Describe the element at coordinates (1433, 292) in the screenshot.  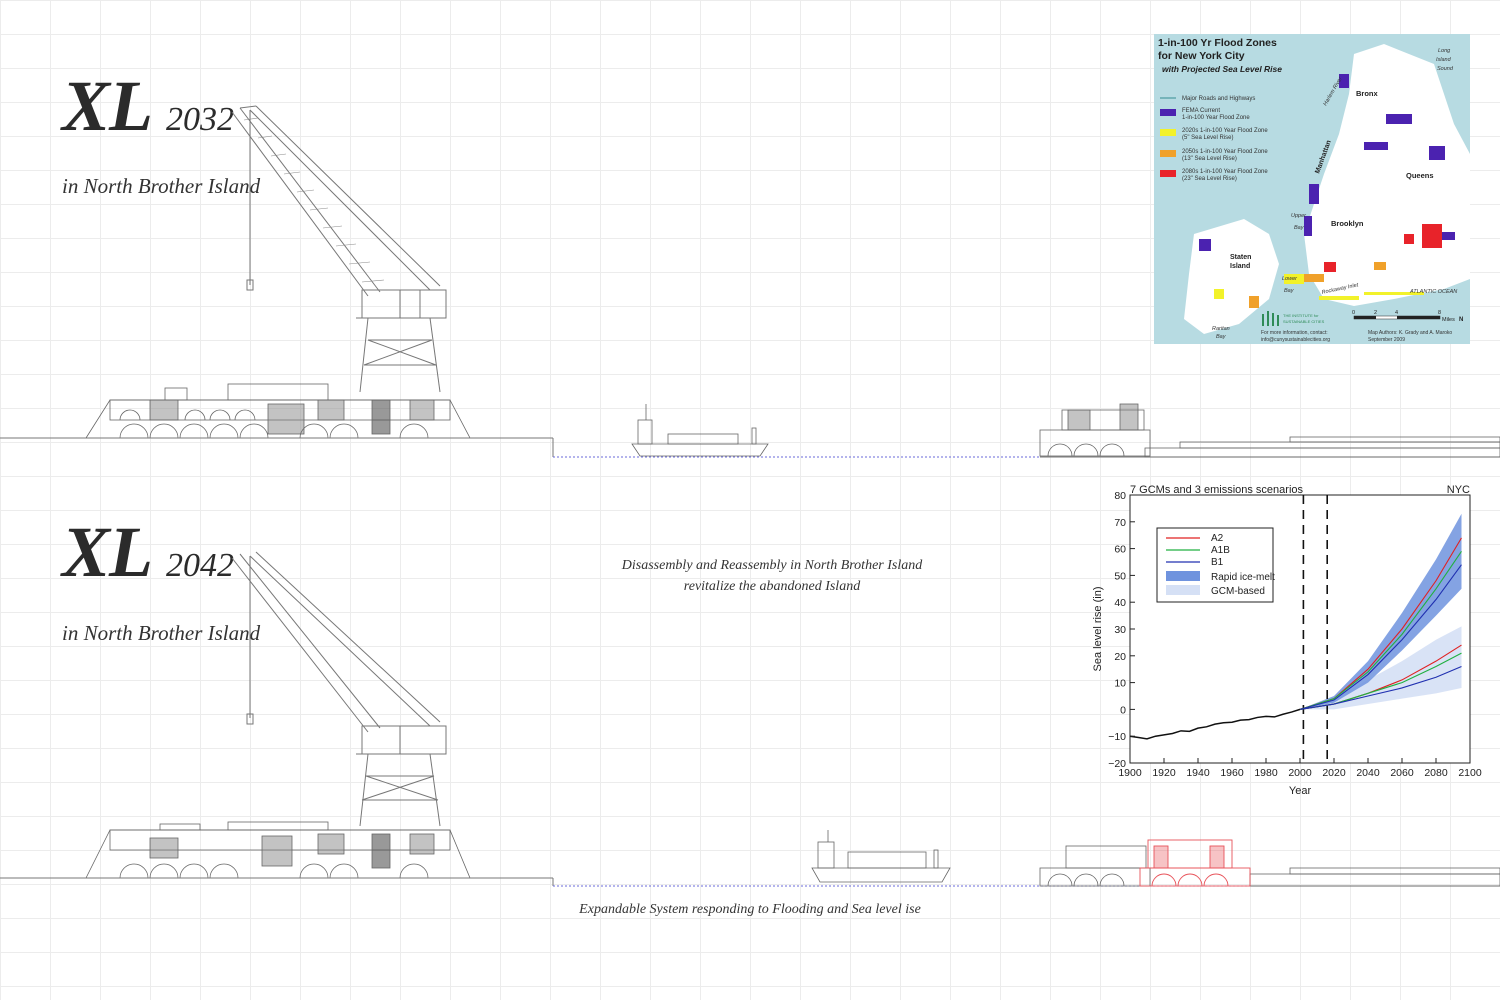
I see `water-label-atlantic: ATLANTIC OCEAN` at that location.